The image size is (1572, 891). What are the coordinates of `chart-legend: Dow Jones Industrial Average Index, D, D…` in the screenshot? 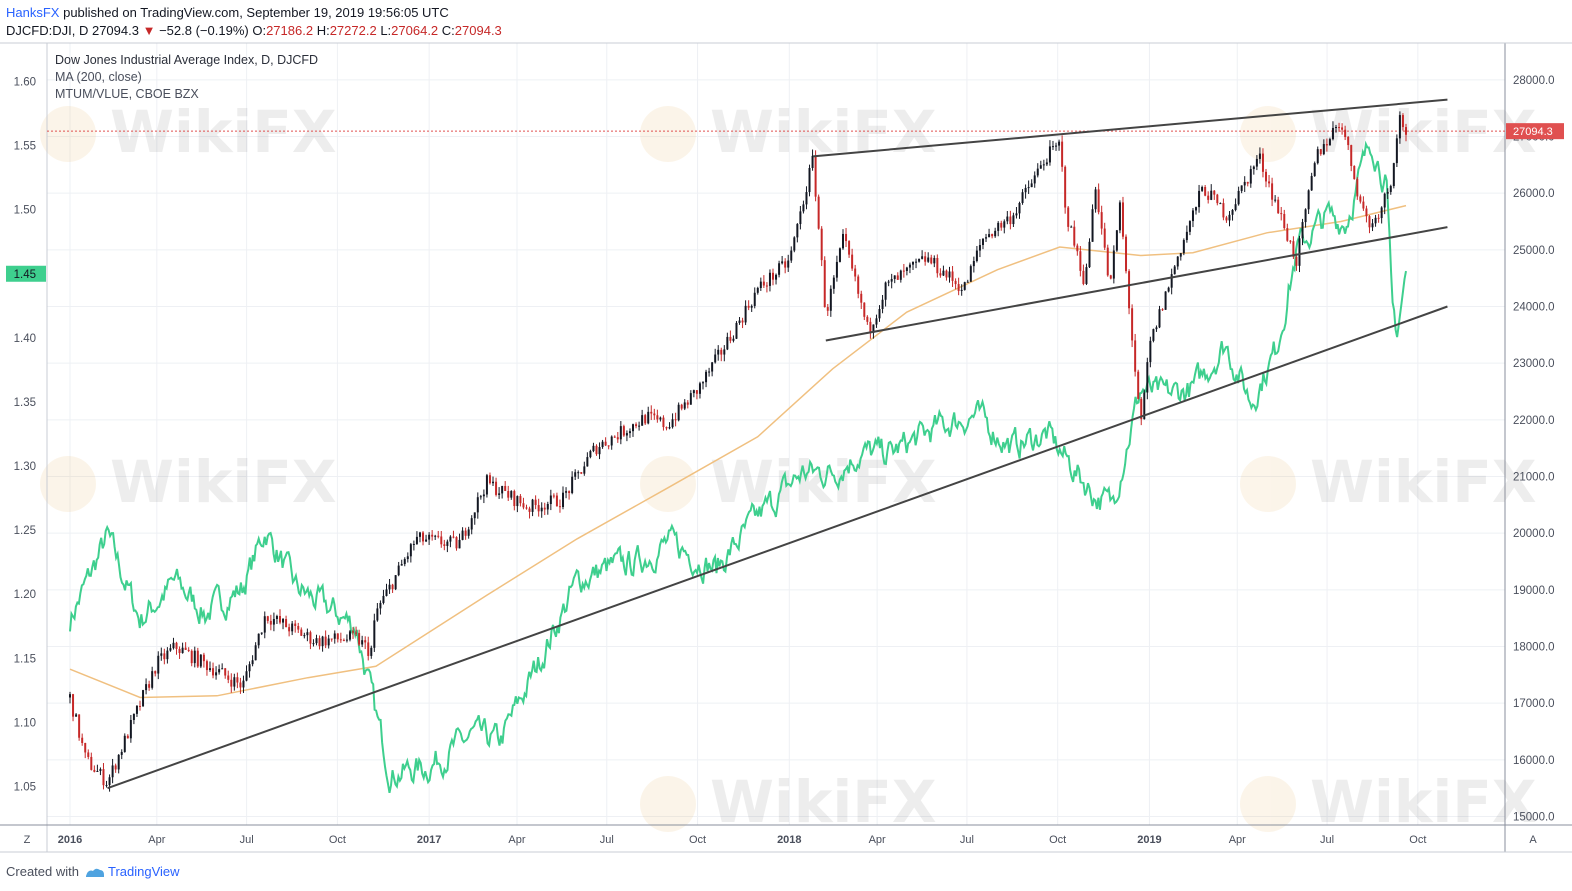 It's located at (186, 77).